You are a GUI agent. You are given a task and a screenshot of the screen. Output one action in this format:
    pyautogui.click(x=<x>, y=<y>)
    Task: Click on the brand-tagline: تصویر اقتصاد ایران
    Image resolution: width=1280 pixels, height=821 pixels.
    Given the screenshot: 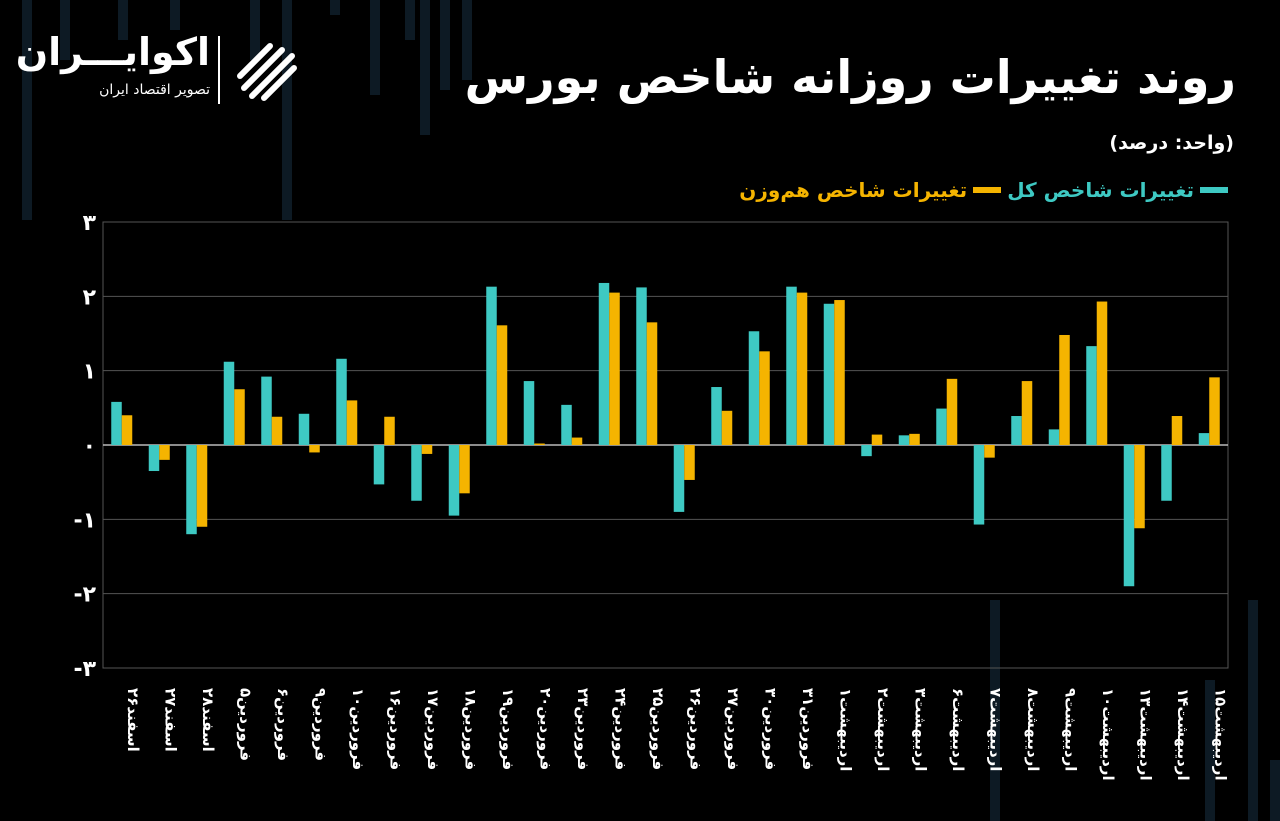 What is the action you would take?
    pyautogui.click(x=154, y=90)
    